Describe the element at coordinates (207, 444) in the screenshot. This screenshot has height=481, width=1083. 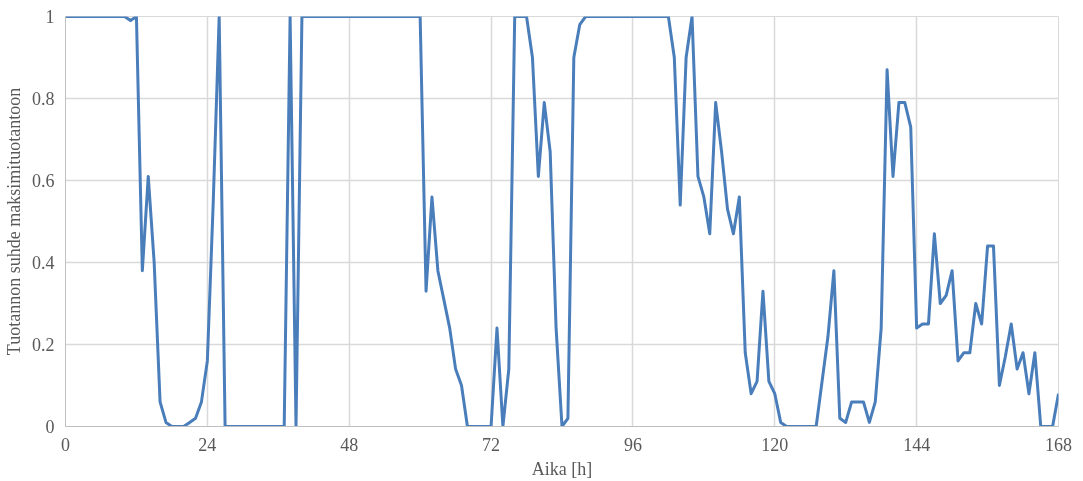
I see `x-tick-label: 24` at that location.